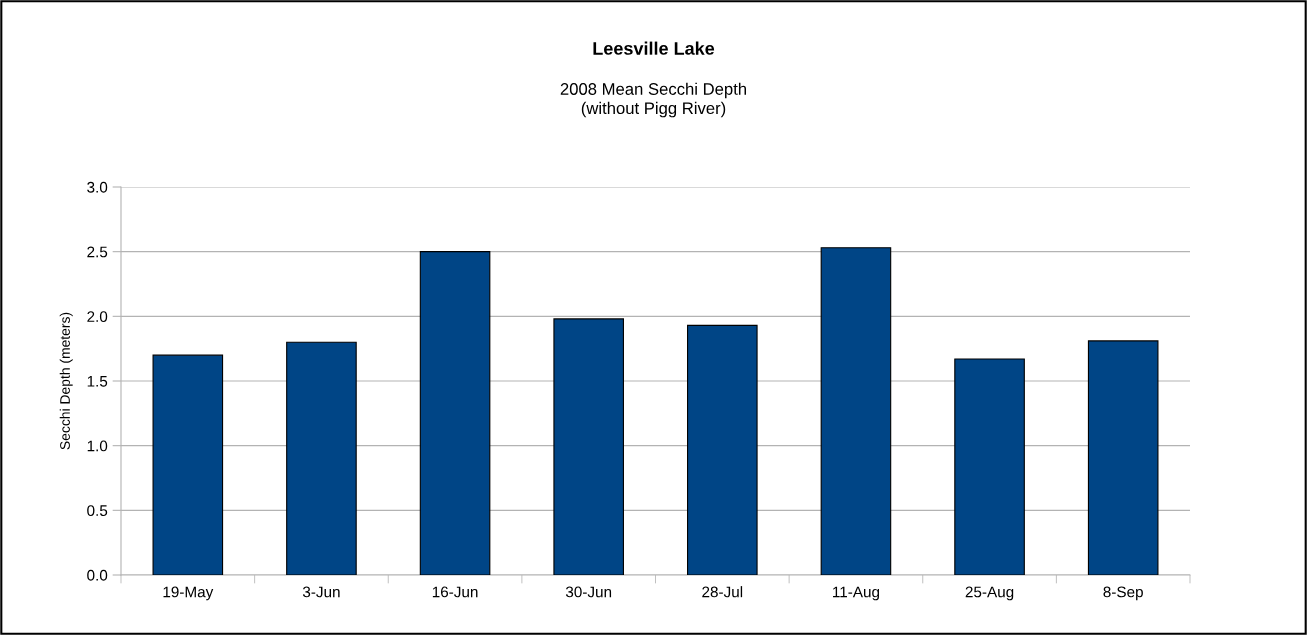 Image resolution: width=1307 pixels, height=635 pixels. I want to click on chart-title: Leesville Lake, so click(654, 48).